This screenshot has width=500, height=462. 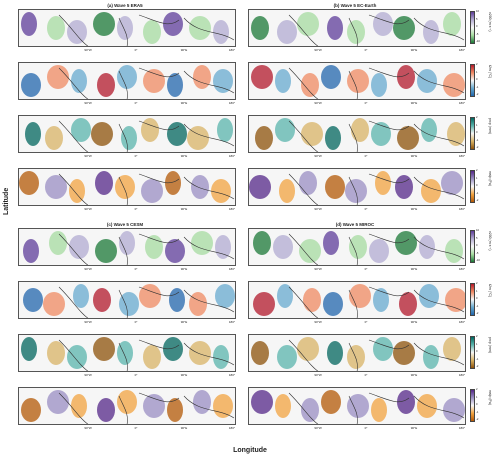 I want to click on map-panel-v200, so click(x=357, y=28).